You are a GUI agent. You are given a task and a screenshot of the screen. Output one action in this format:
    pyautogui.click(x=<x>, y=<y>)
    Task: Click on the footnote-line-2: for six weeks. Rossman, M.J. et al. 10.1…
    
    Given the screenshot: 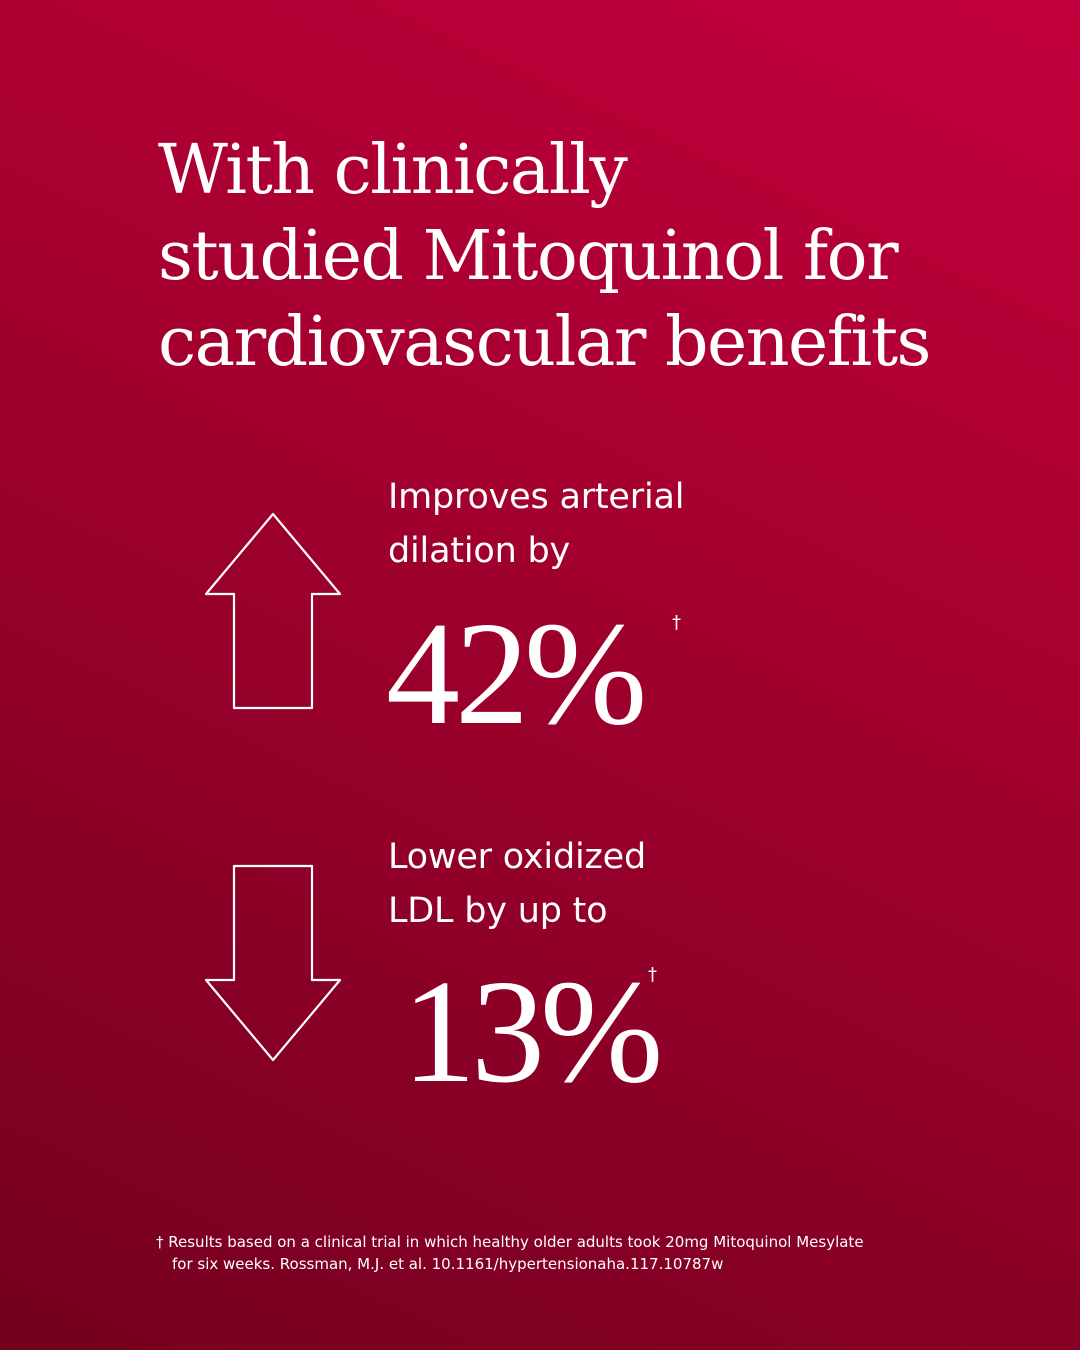 What is the action you would take?
    pyautogui.click(x=448, y=1264)
    